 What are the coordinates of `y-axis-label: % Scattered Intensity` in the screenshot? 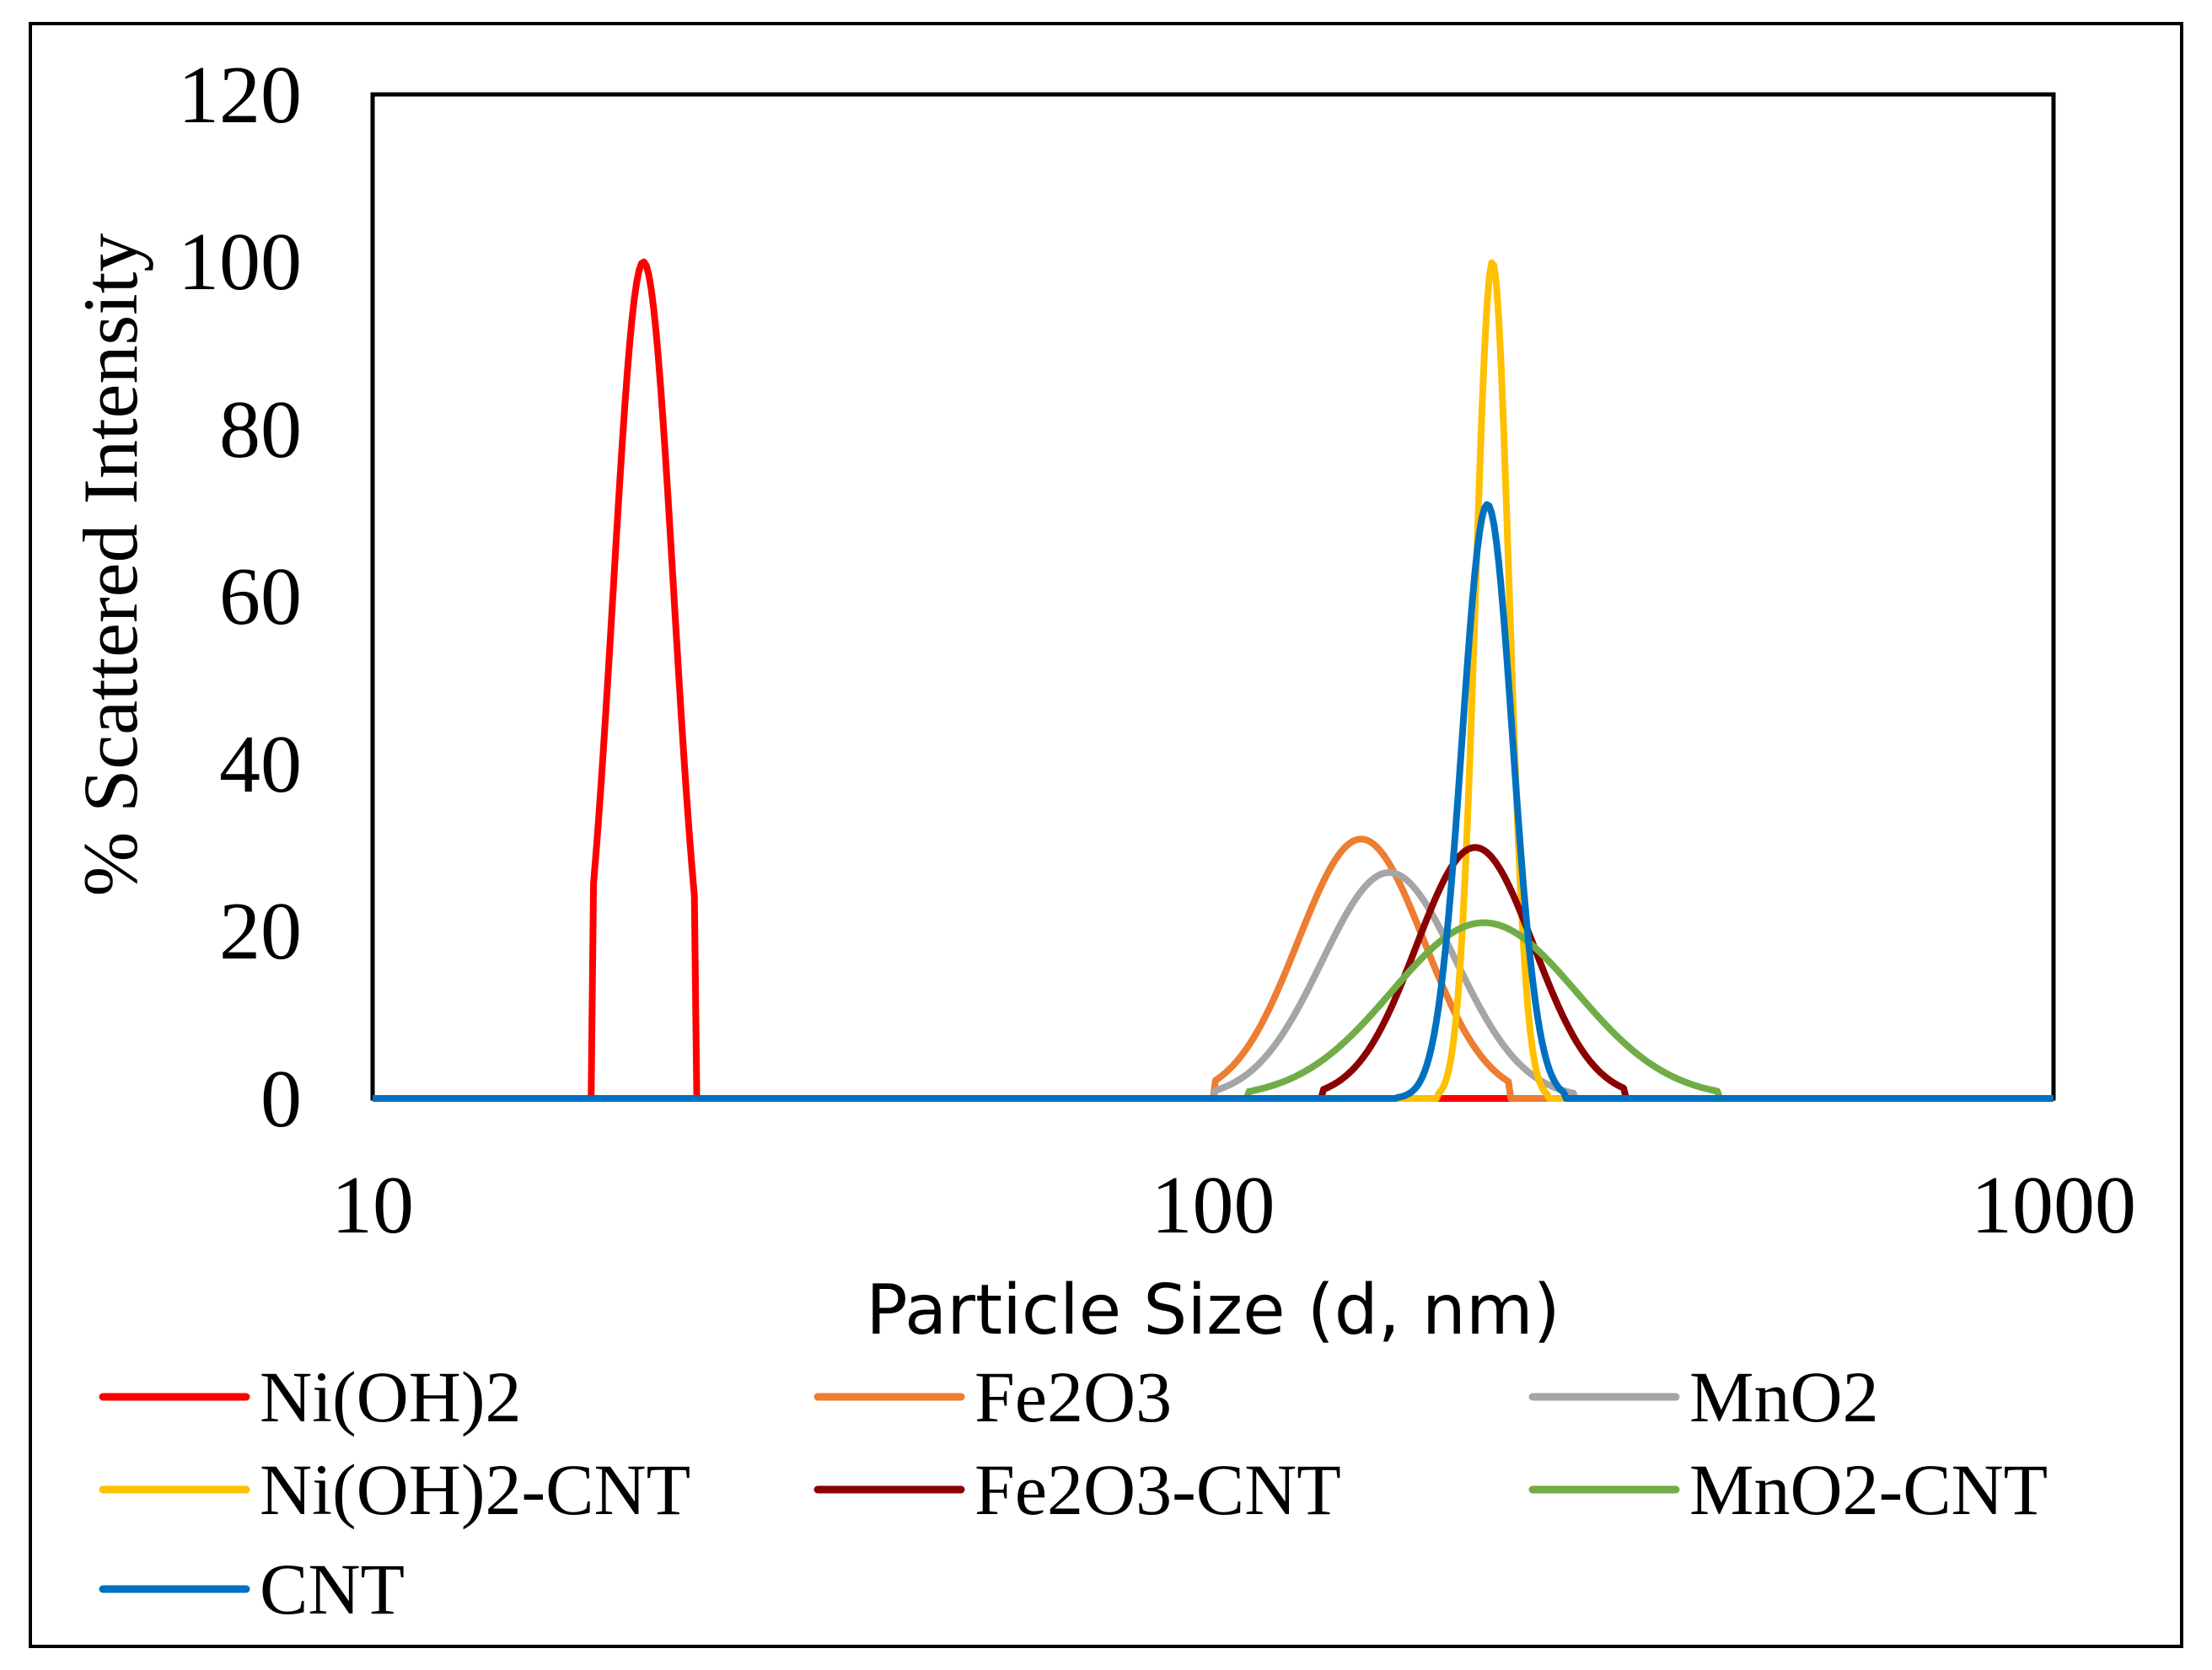 It's located at (110, 565).